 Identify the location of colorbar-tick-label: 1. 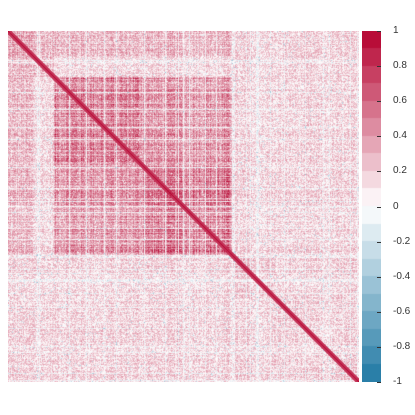
(396, 30).